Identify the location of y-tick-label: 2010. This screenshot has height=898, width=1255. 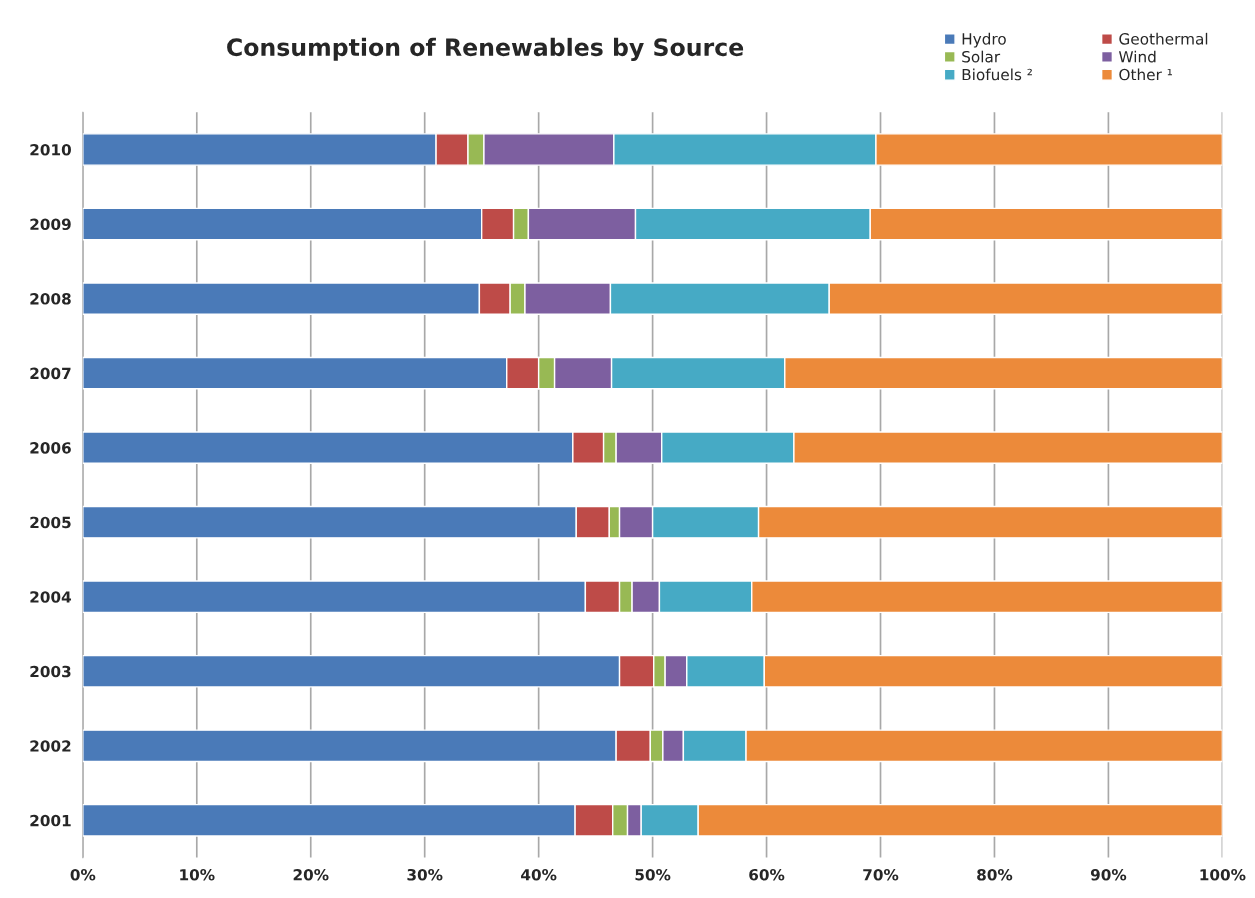
(50, 149).